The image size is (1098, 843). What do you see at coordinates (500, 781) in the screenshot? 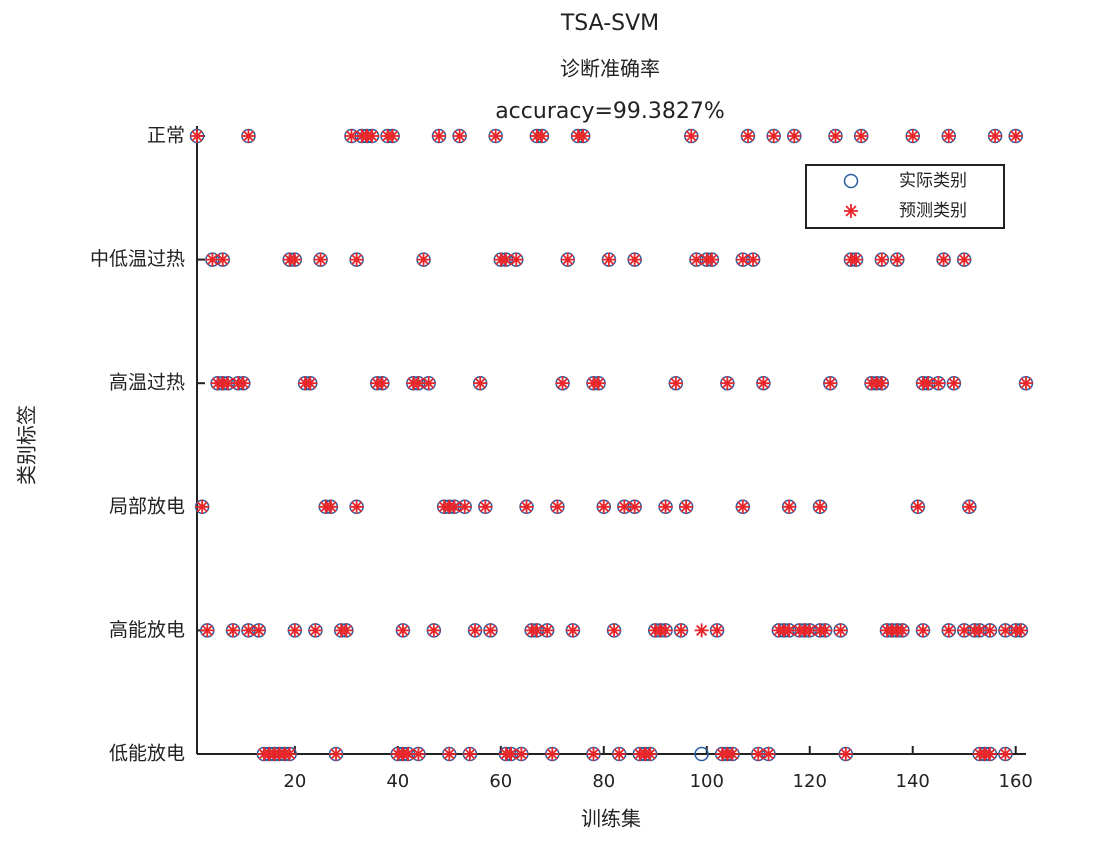
I see `x-tick-label: 60` at bounding box center [500, 781].